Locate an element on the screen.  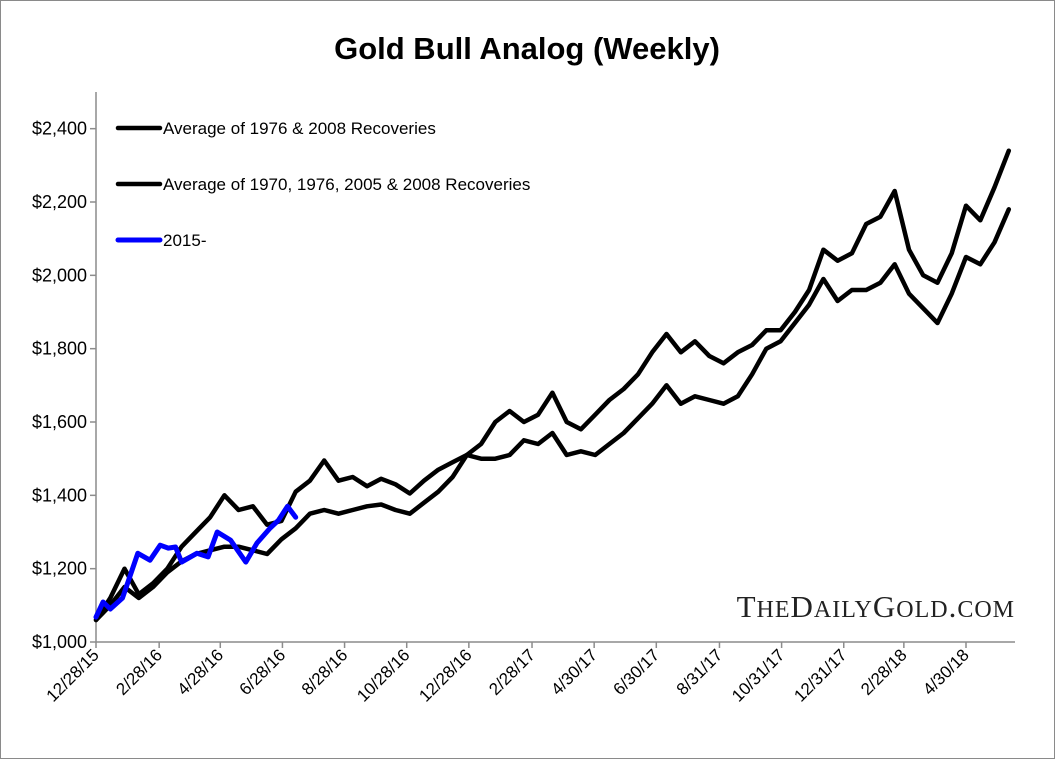
y-tick-label: $1,000 is located at coordinates (59, 642).